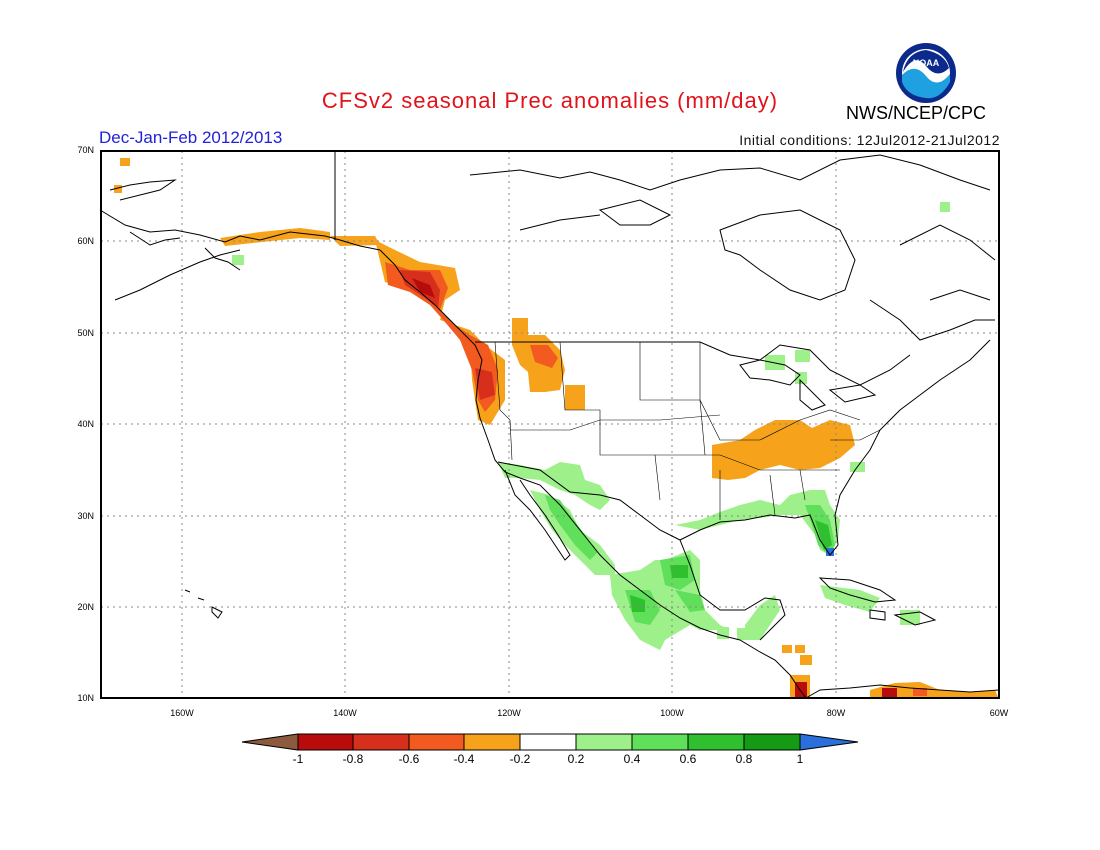  Describe the element at coordinates (353, 759) in the screenshot. I see `colorbar-label: -0.8` at that location.